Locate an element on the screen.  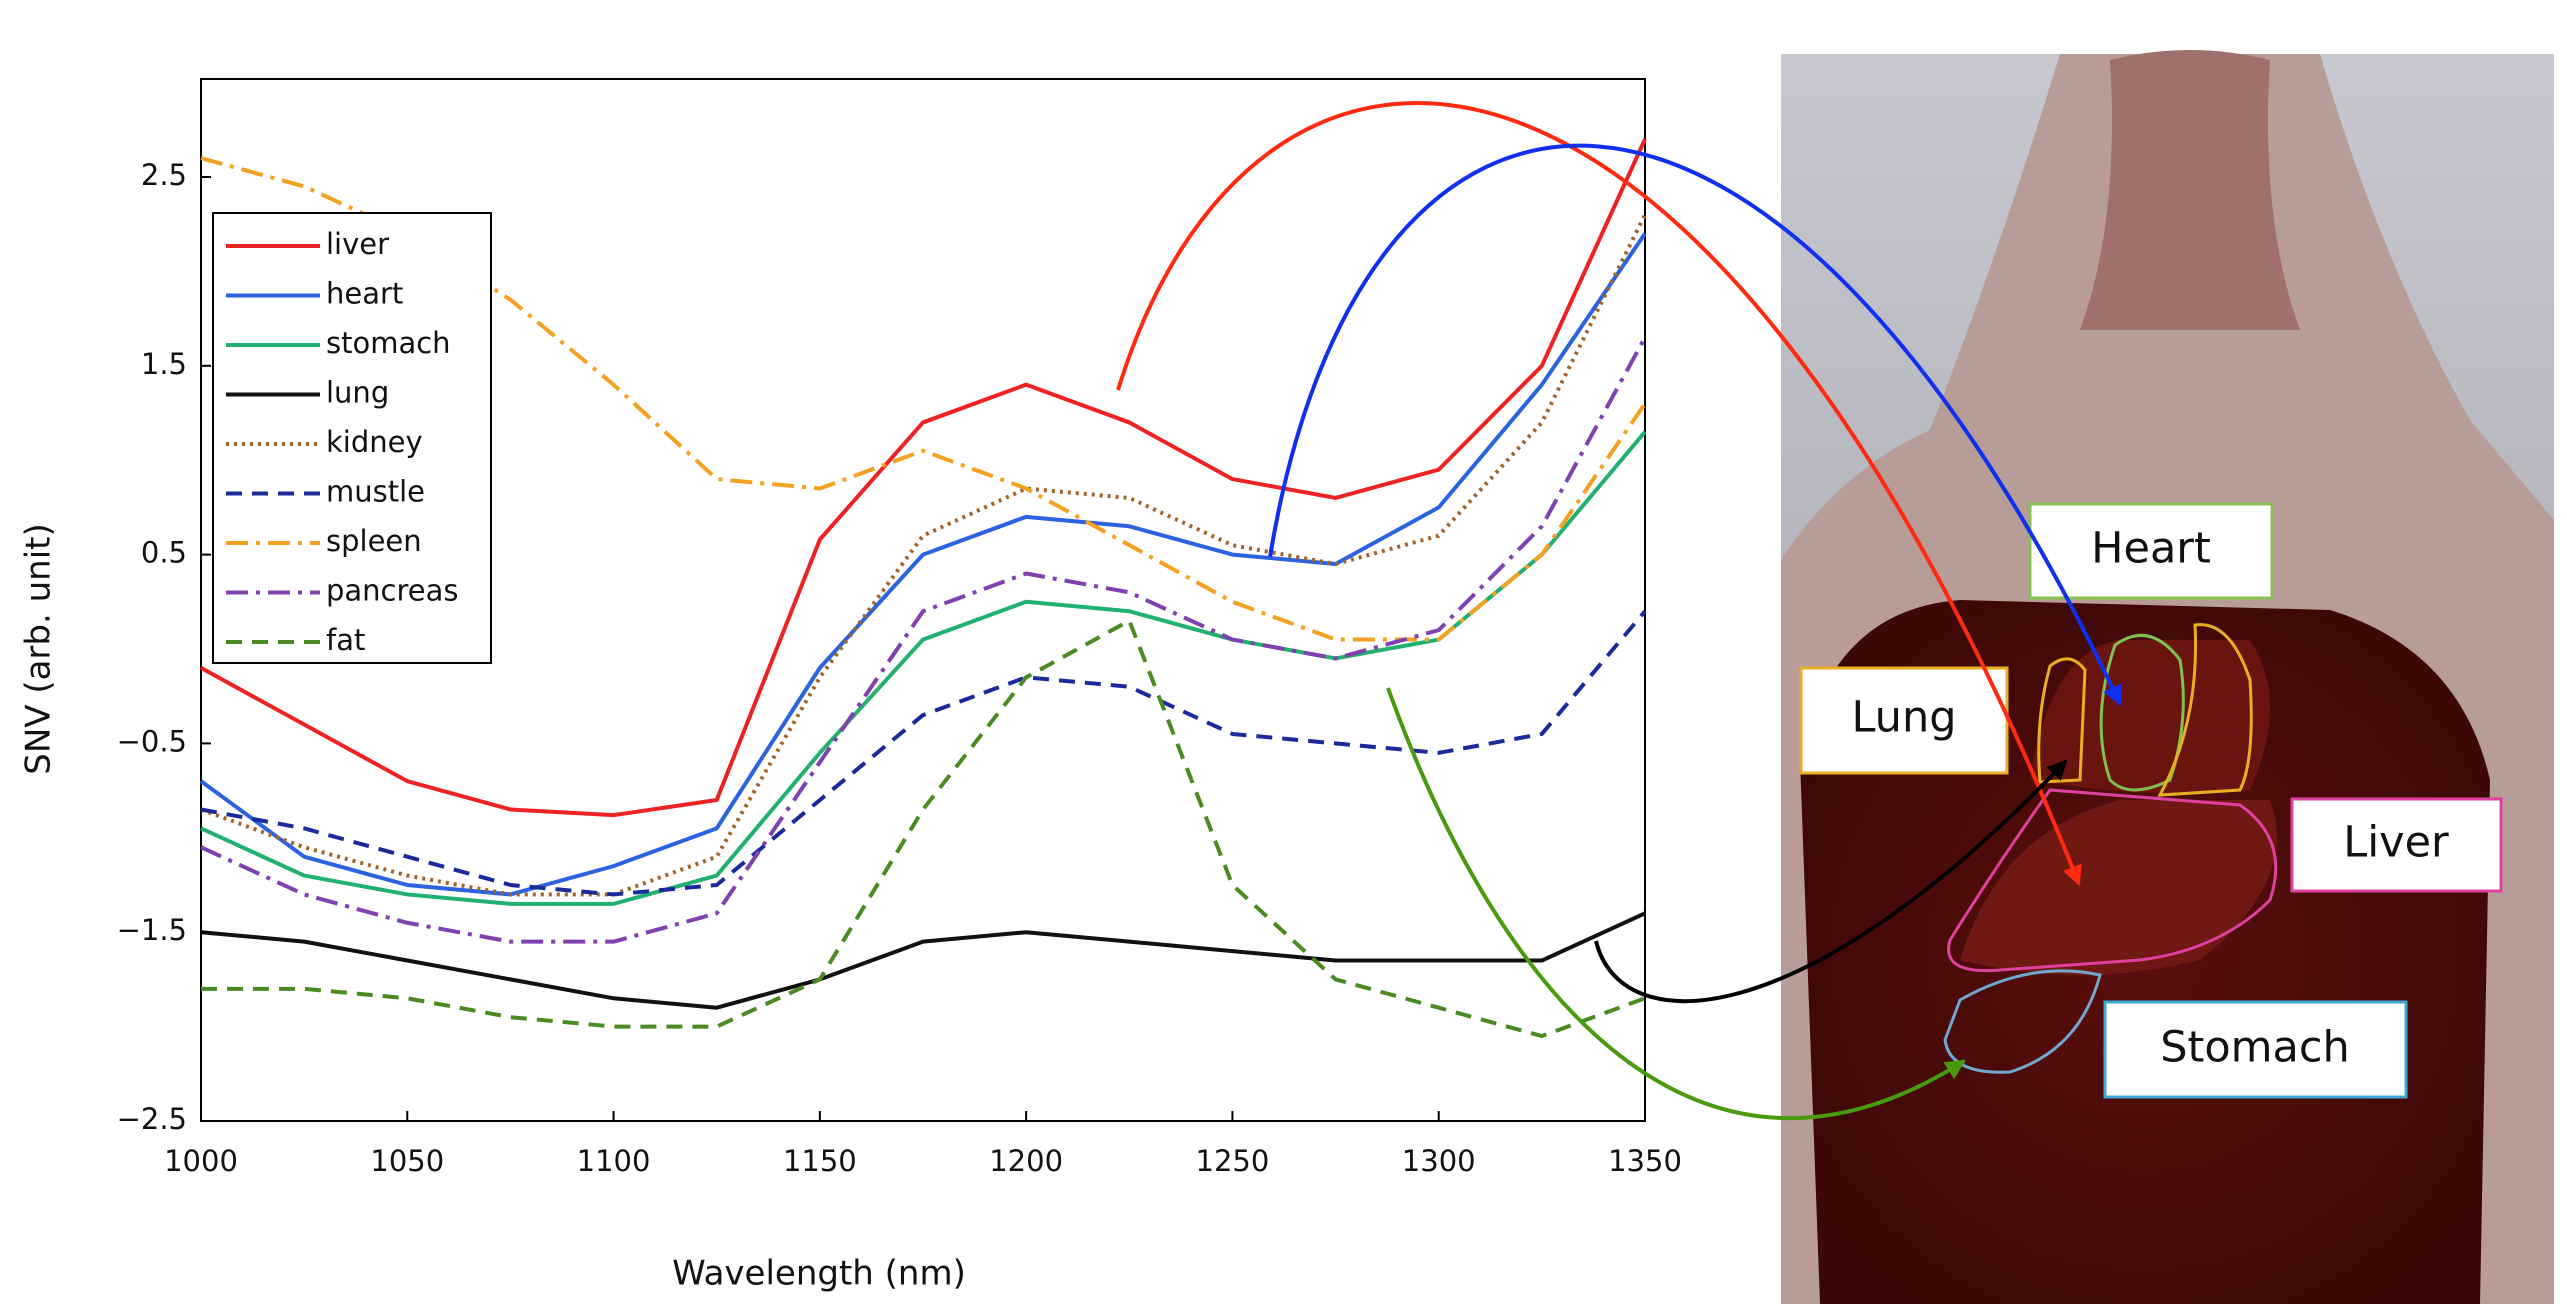
x-tick-label: 1000 is located at coordinates (201, 1161).